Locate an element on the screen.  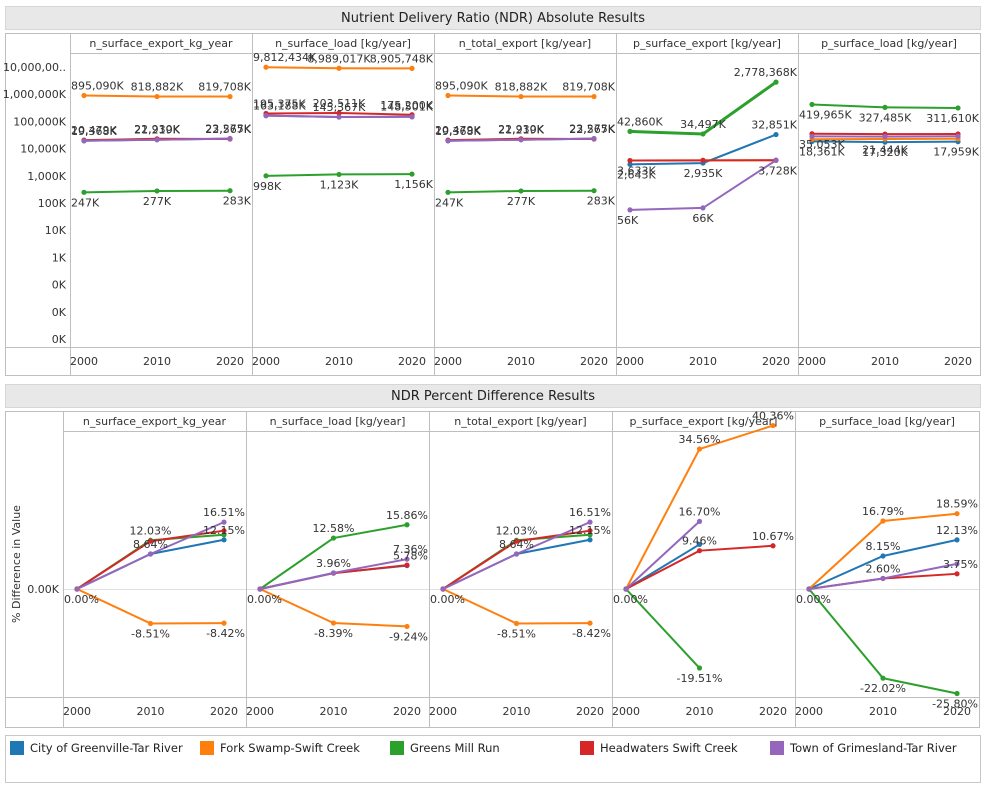
series-line-greens-mill-run is located at coordinates (663, 628).